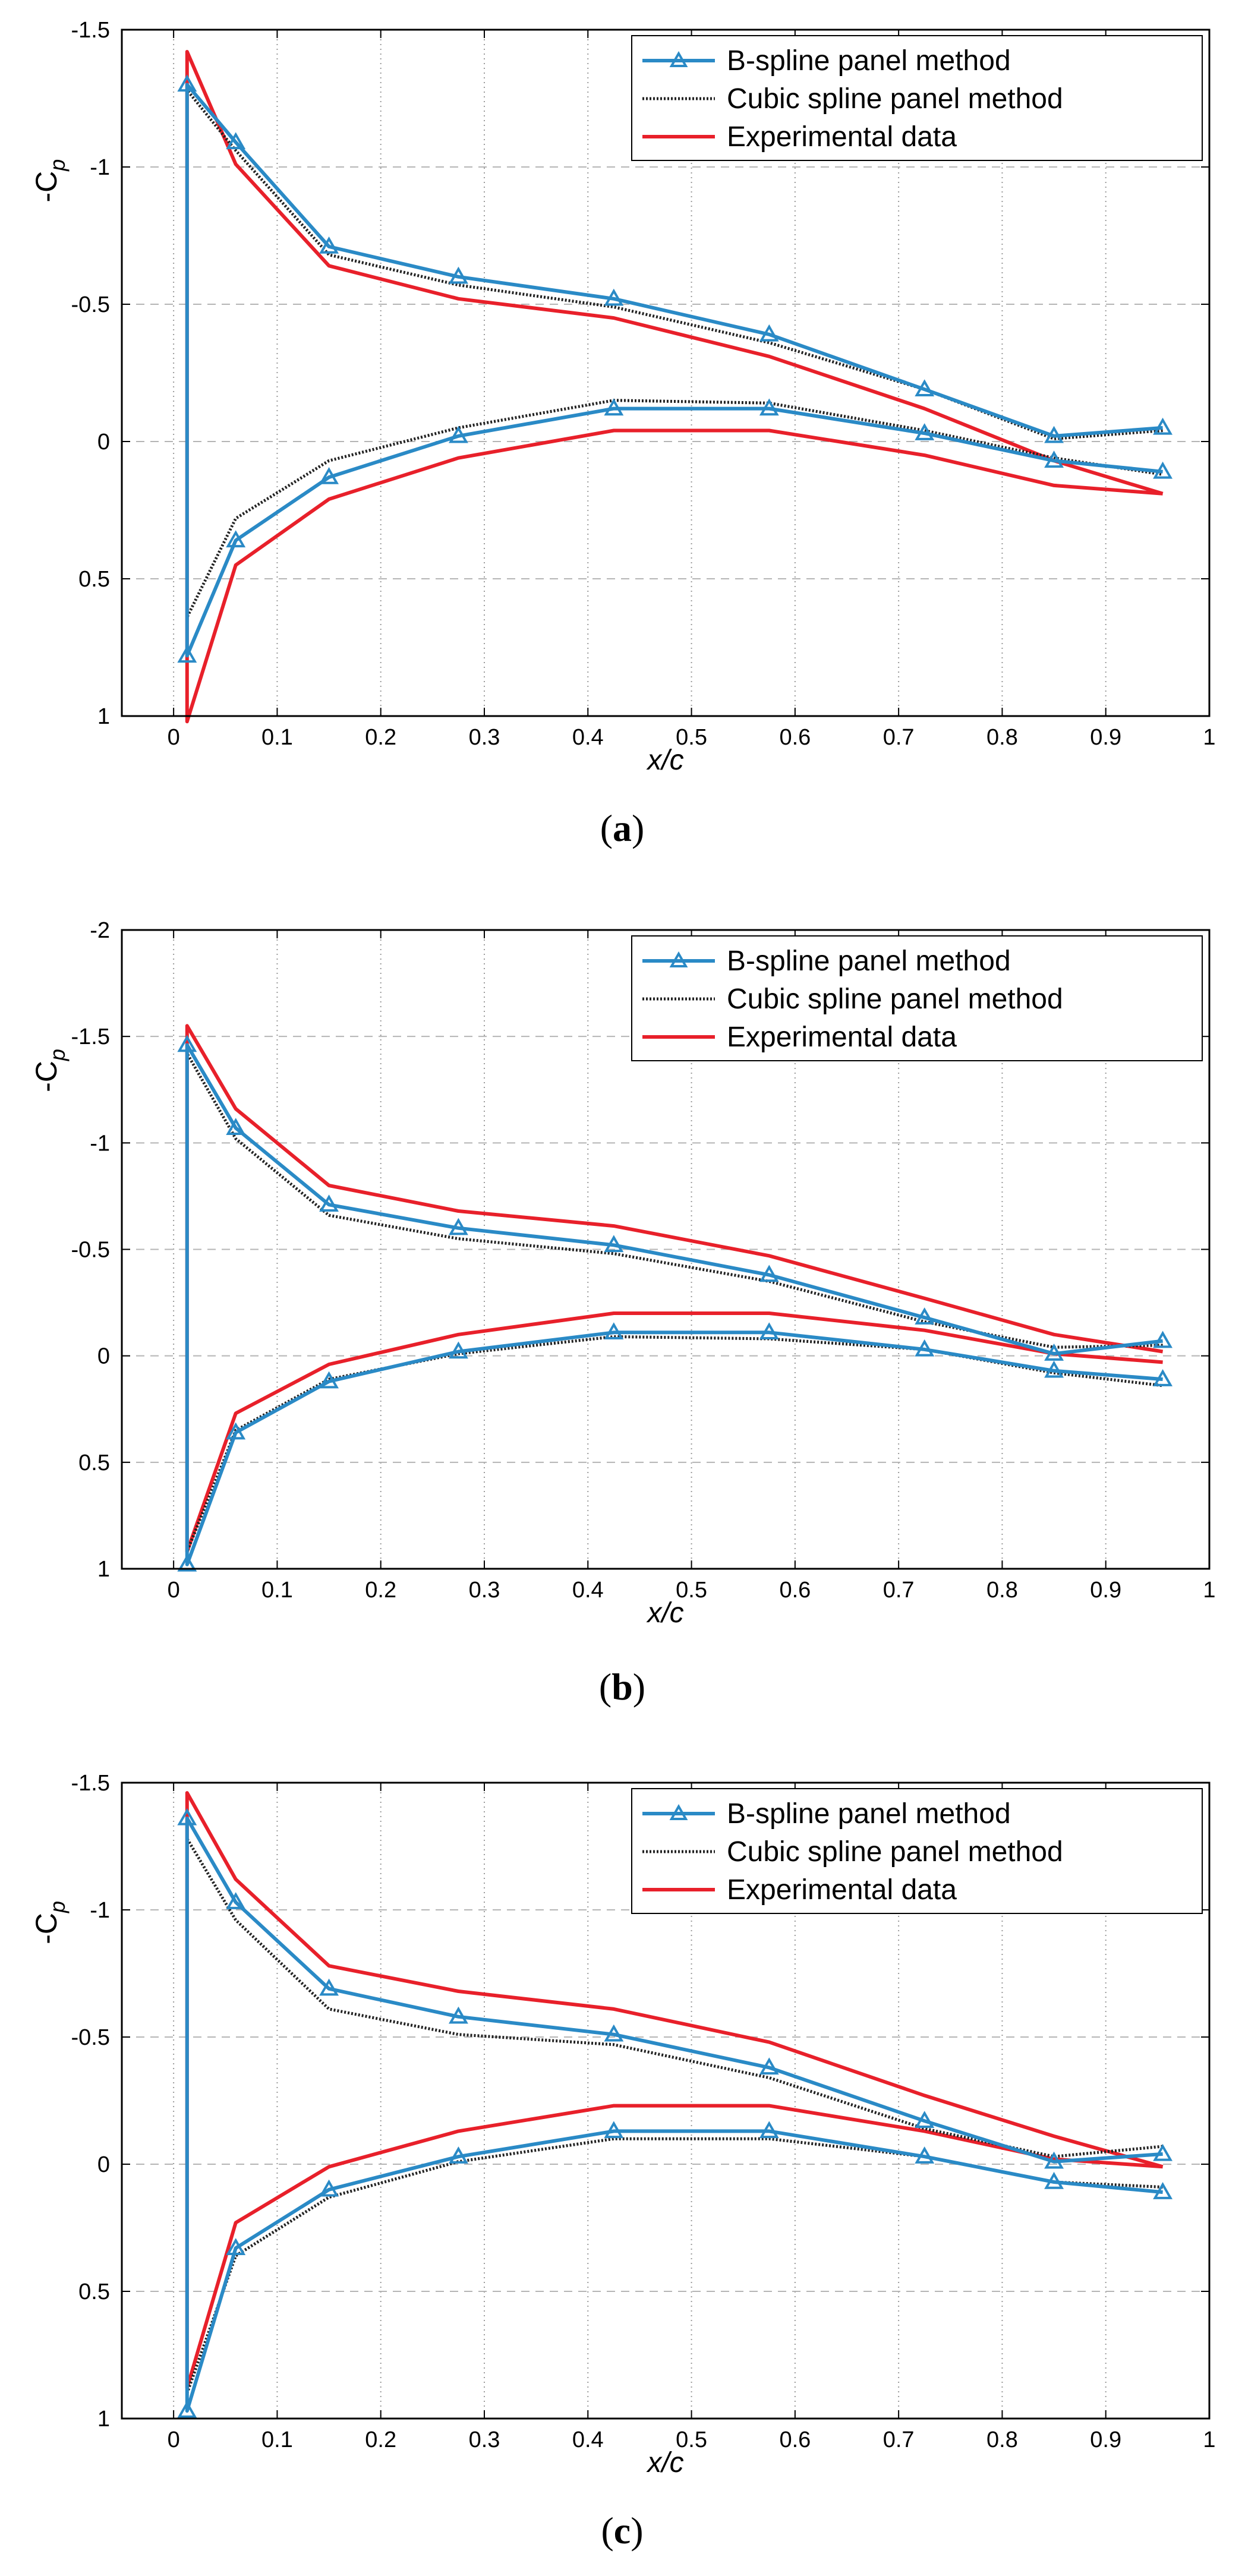  Describe the element at coordinates (91, 1783) in the screenshot. I see `y-tick-label: -1.5` at that location.